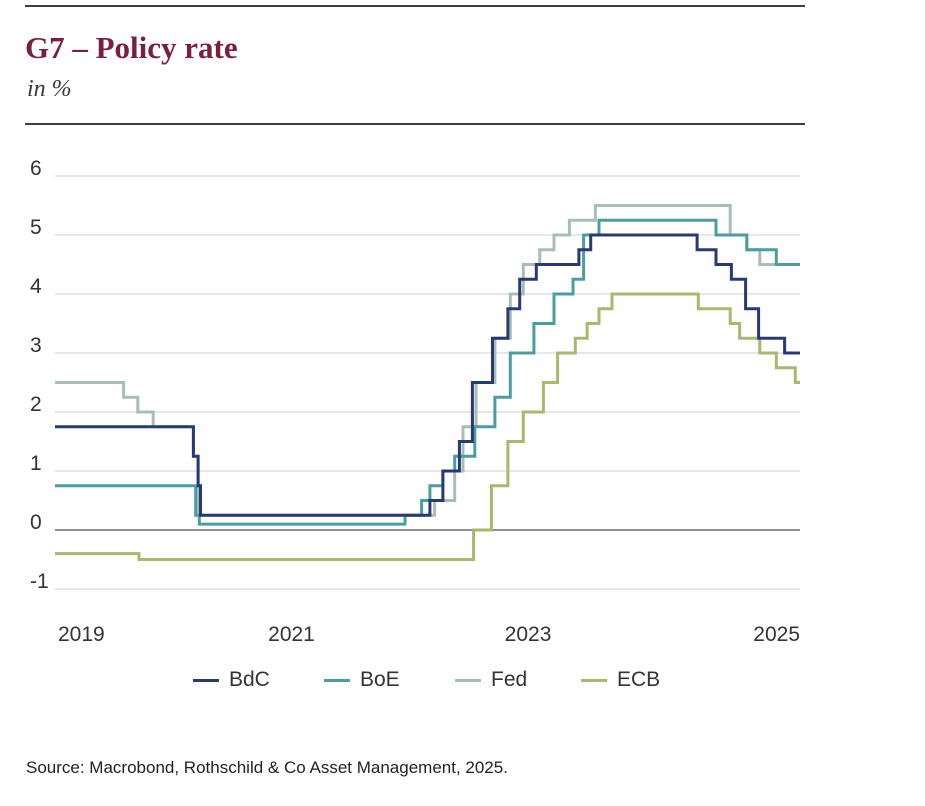 This screenshot has height=806, width=925. What do you see at coordinates (415, 124) in the screenshot?
I see `header-rule` at bounding box center [415, 124].